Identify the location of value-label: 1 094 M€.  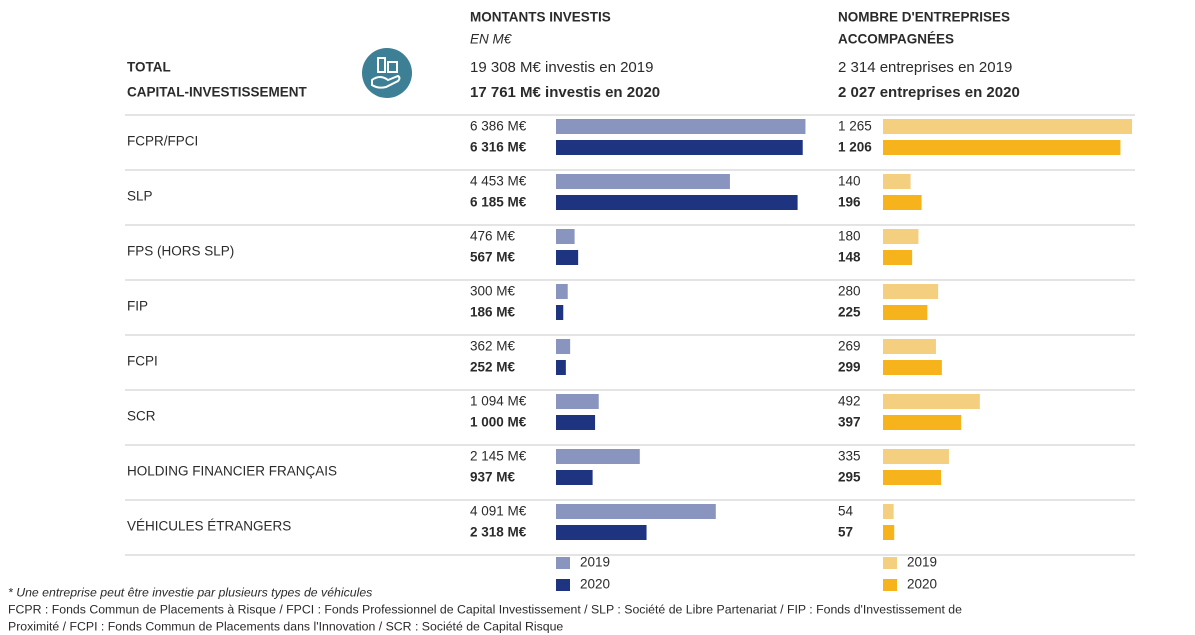
(498, 401).